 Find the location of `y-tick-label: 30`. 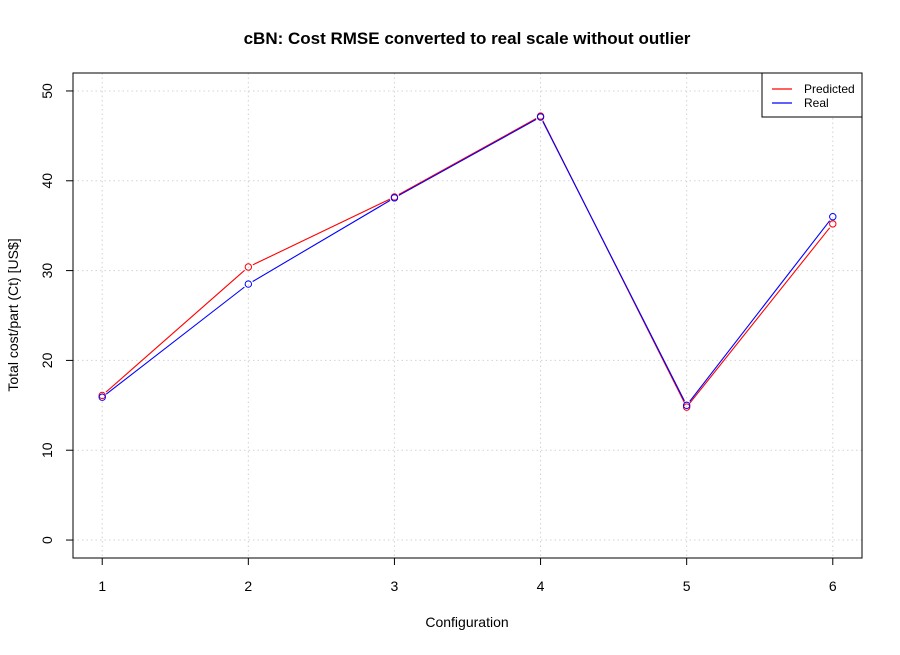

y-tick-label: 30 is located at coordinates (47, 271).